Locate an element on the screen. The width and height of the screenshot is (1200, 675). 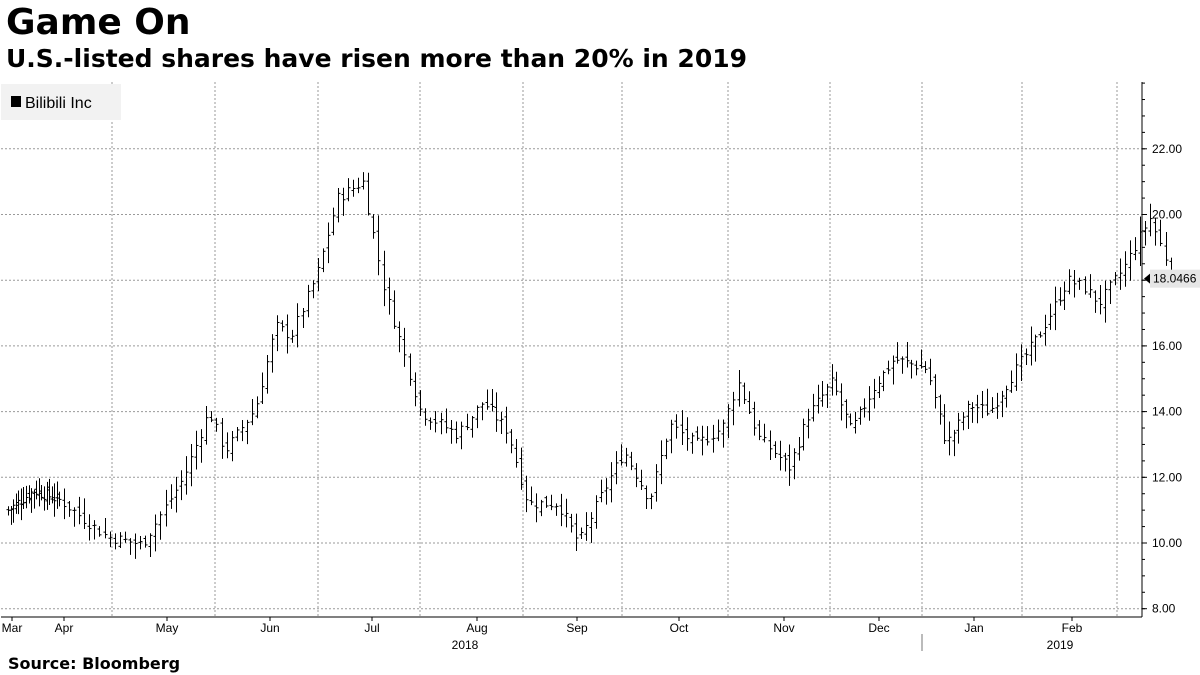
x-tick-label: Nov is located at coordinates (783, 628).